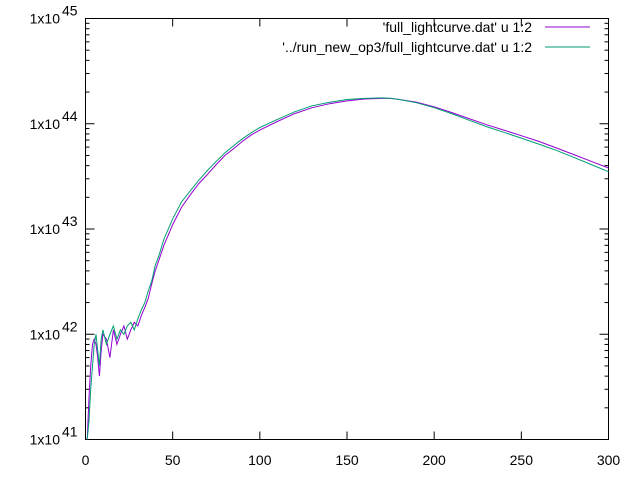  Describe the element at coordinates (70, 326) in the screenshot. I see `y-tick-exponent: 42` at that location.